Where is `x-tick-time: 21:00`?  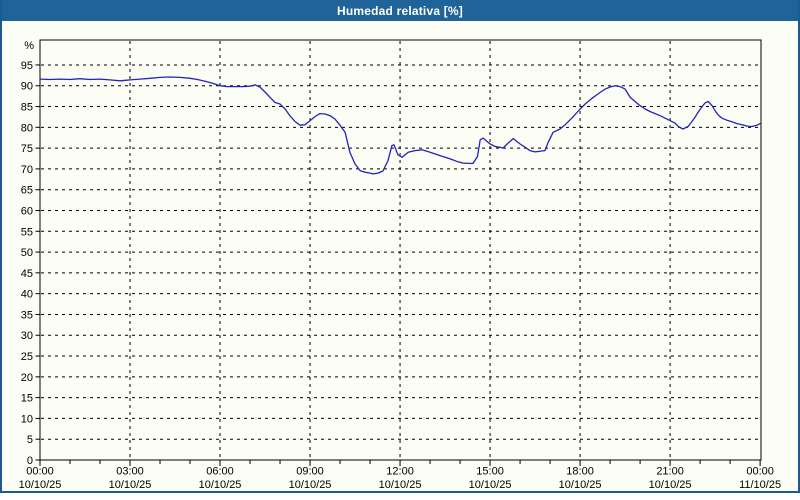 x-tick-time: 21:00 is located at coordinates (670, 472).